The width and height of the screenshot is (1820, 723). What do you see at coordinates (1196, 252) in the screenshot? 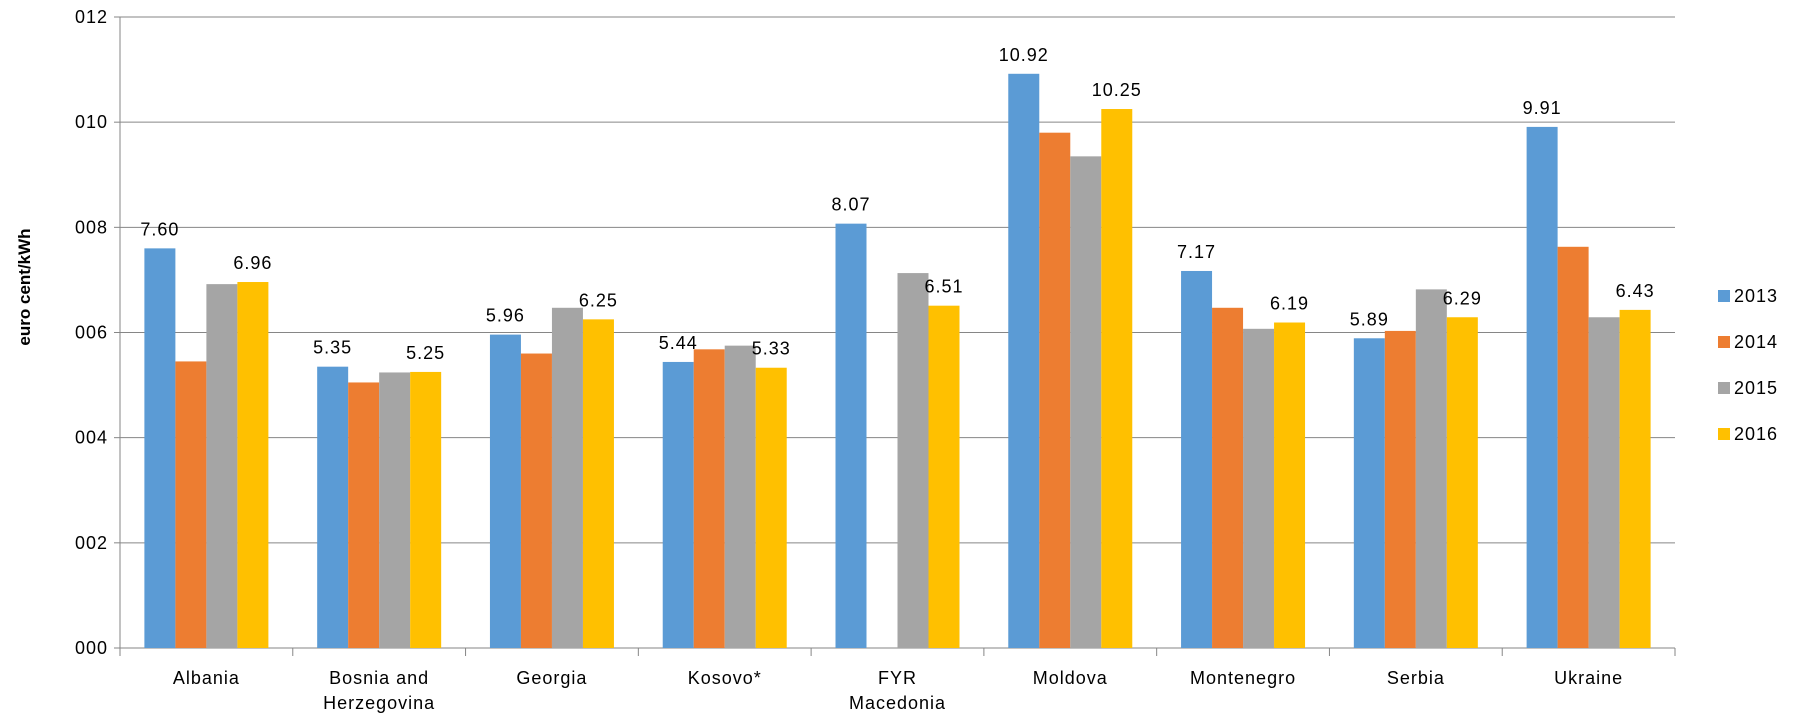
I see `data-label: 7.17` at bounding box center [1196, 252].